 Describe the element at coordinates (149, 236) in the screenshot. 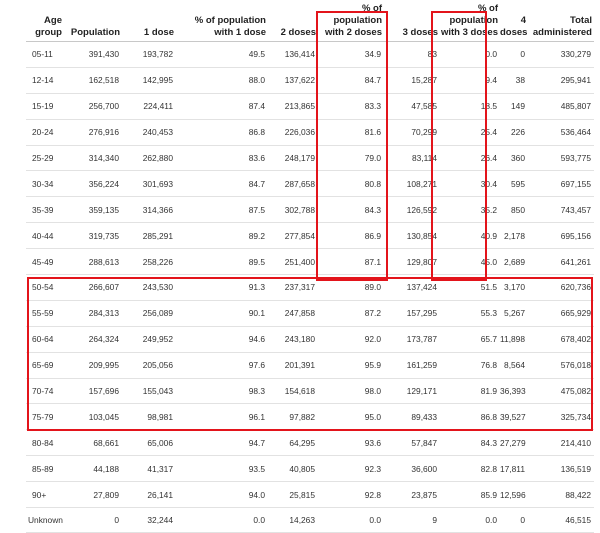

I see `table-cell: 285,291` at that location.